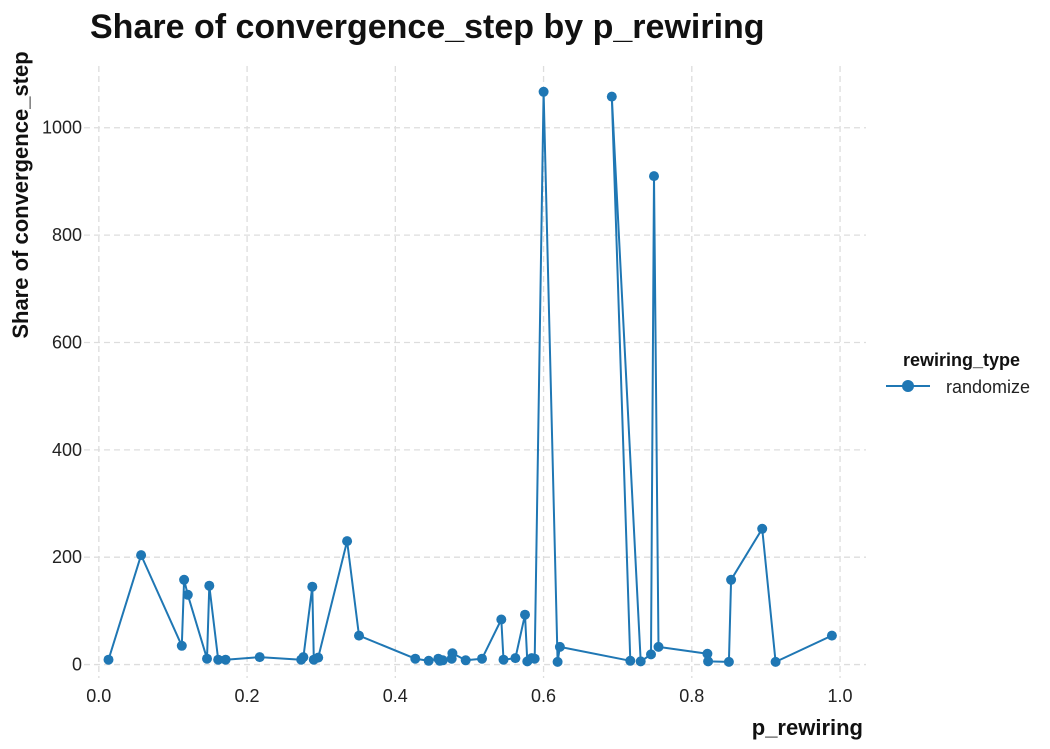 This screenshot has width=1050, height=749. I want to click on y-tick-label: 400, so click(67, 450).